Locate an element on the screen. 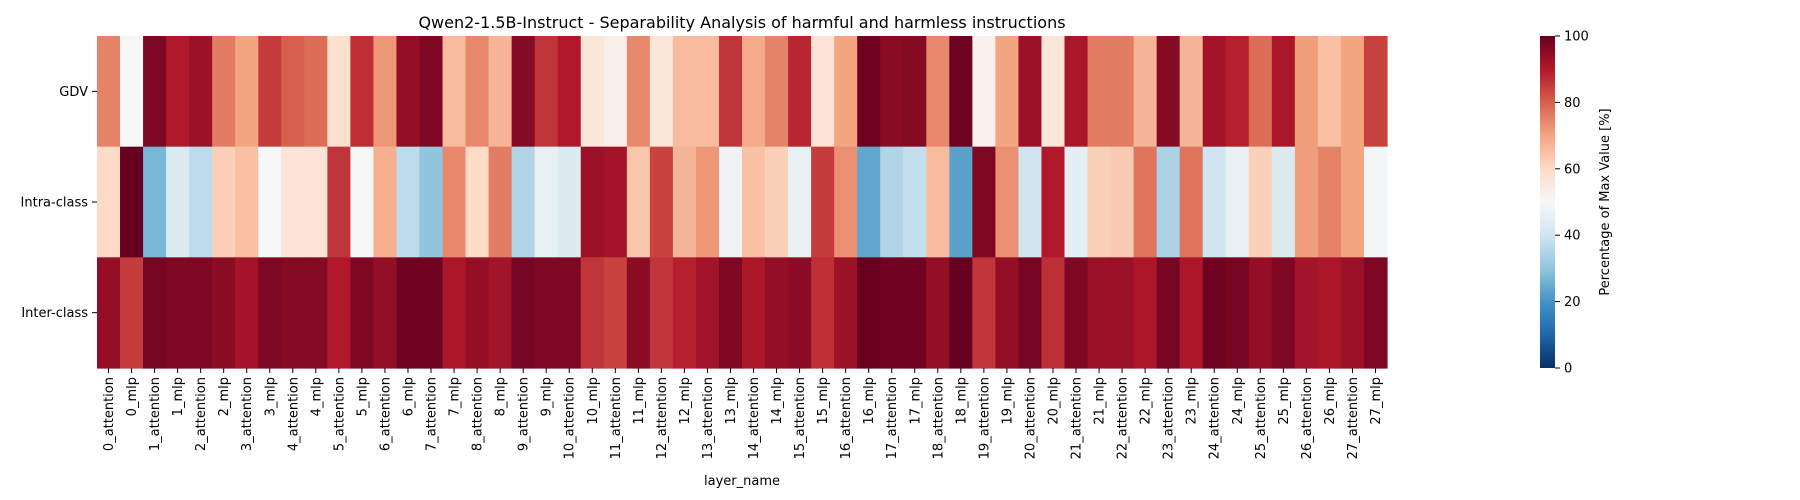 This screenshot has width=1800, height=500. column-label: 25_mlp is located at coordinates (1284, 401).